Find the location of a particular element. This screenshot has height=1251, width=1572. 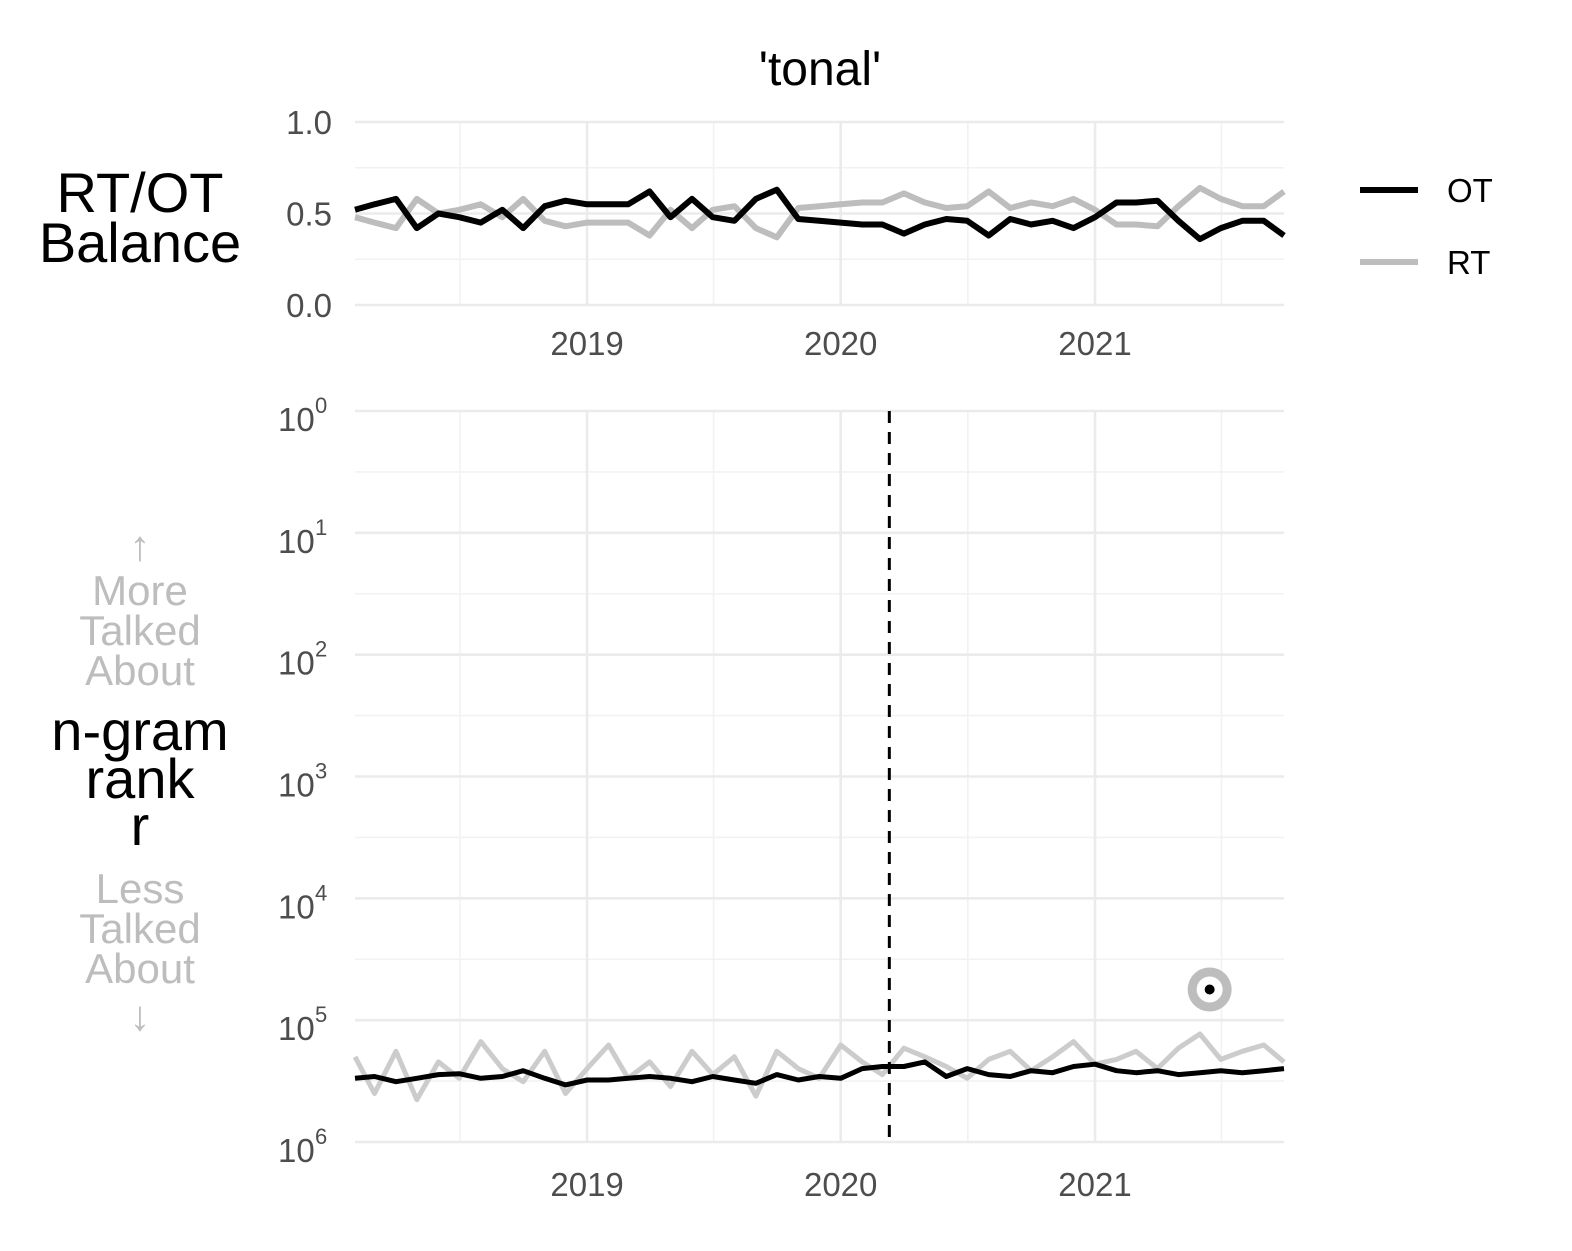

legend: OT RT is located at coordinates (1426, 226).